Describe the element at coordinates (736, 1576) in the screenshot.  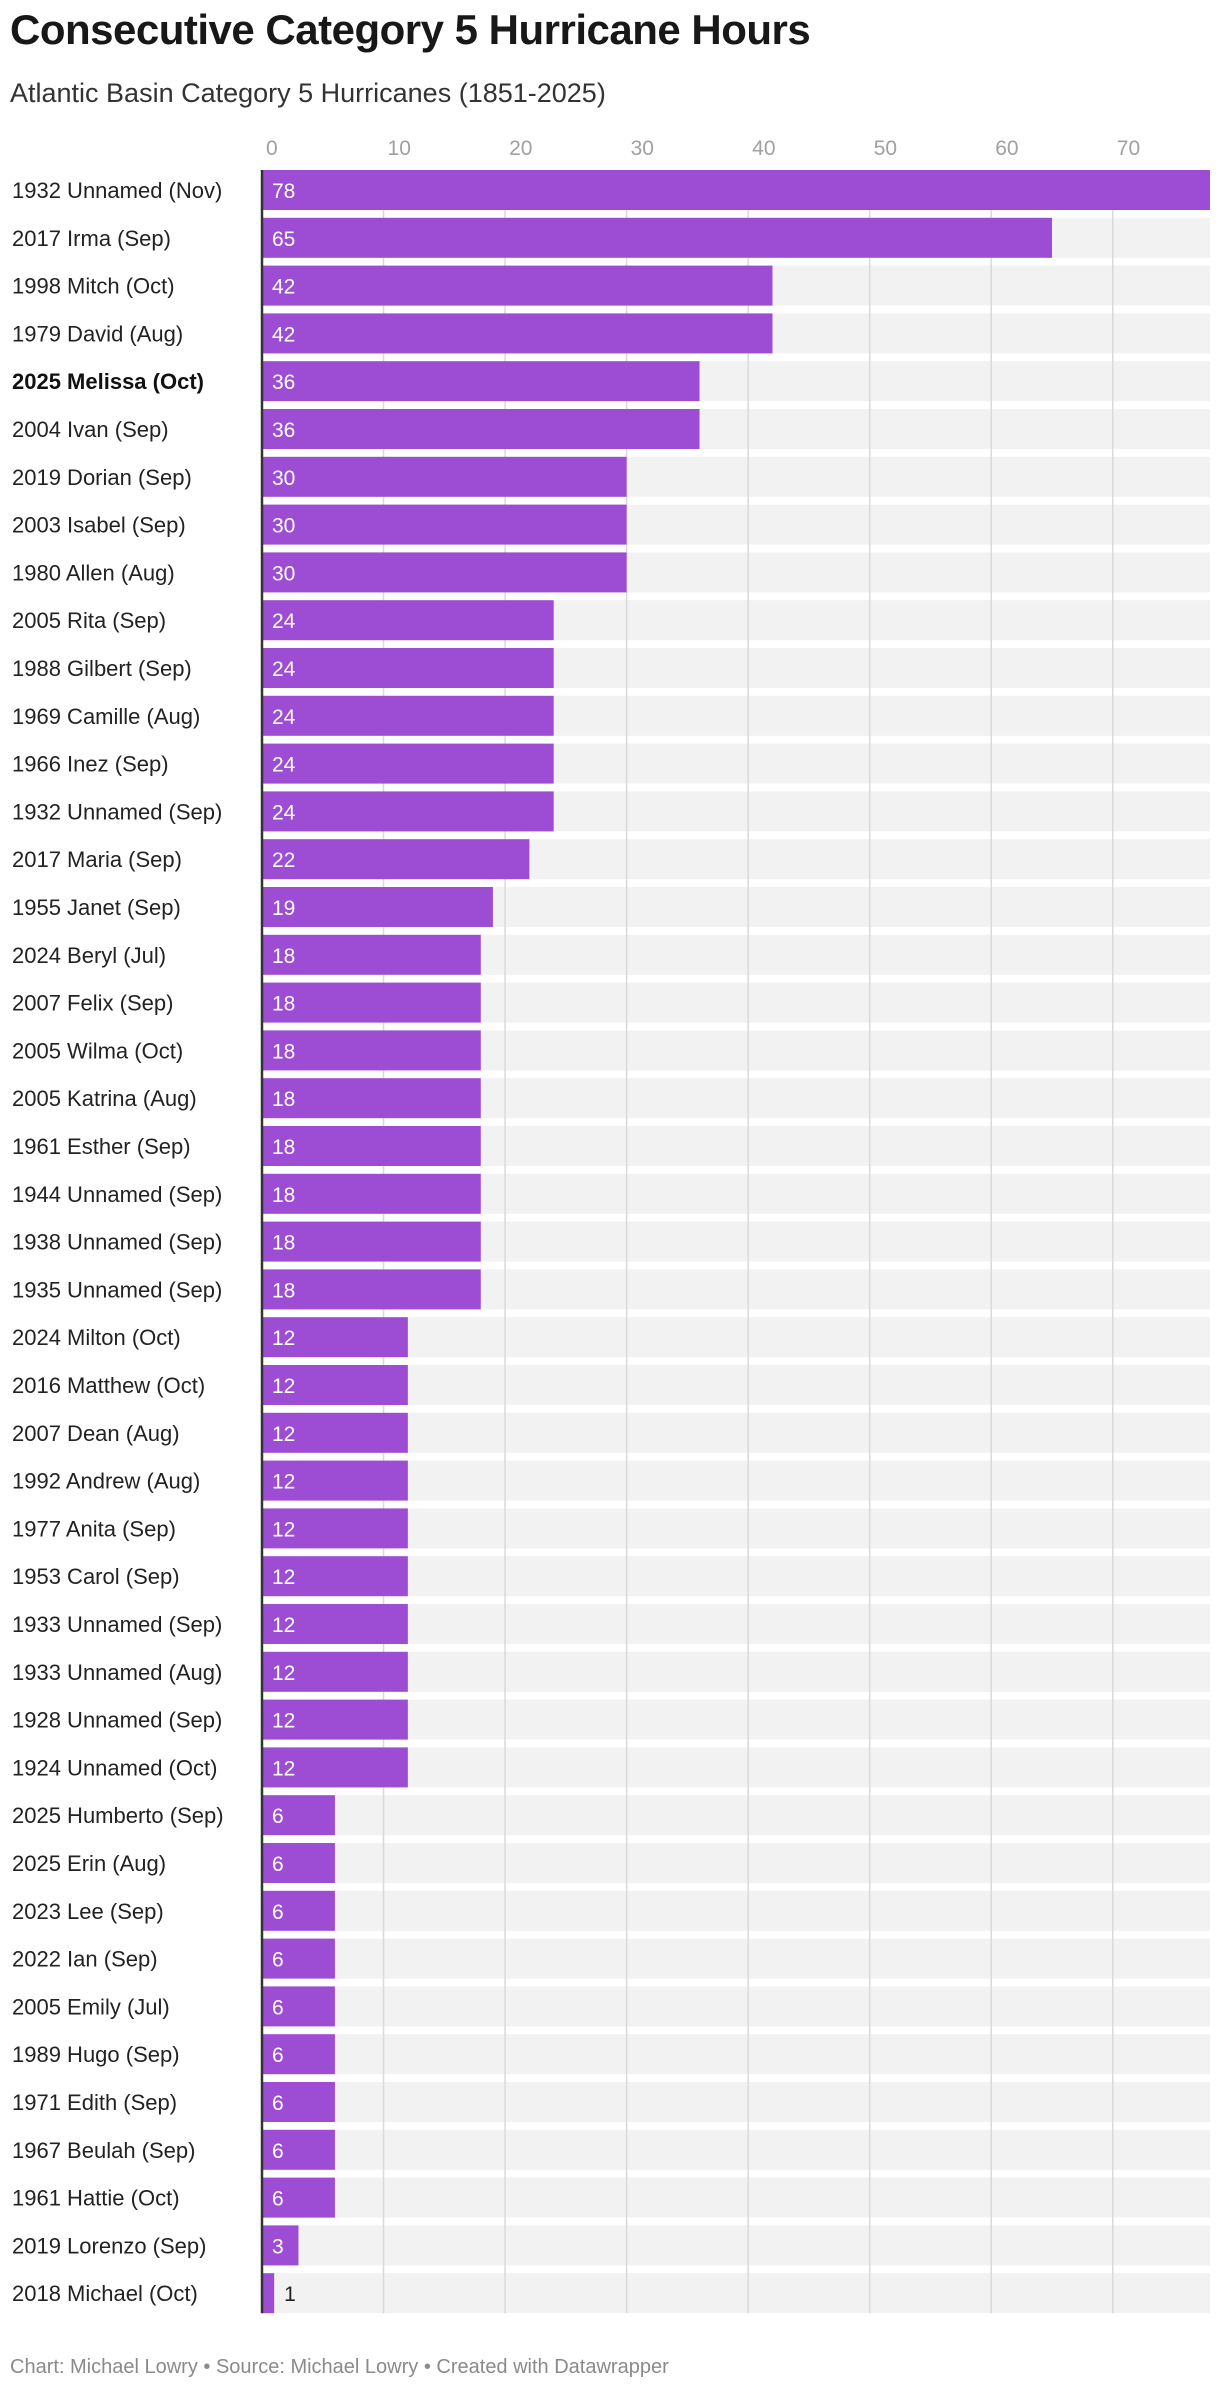
I see `row-background-1953-carol-sep` at that location.